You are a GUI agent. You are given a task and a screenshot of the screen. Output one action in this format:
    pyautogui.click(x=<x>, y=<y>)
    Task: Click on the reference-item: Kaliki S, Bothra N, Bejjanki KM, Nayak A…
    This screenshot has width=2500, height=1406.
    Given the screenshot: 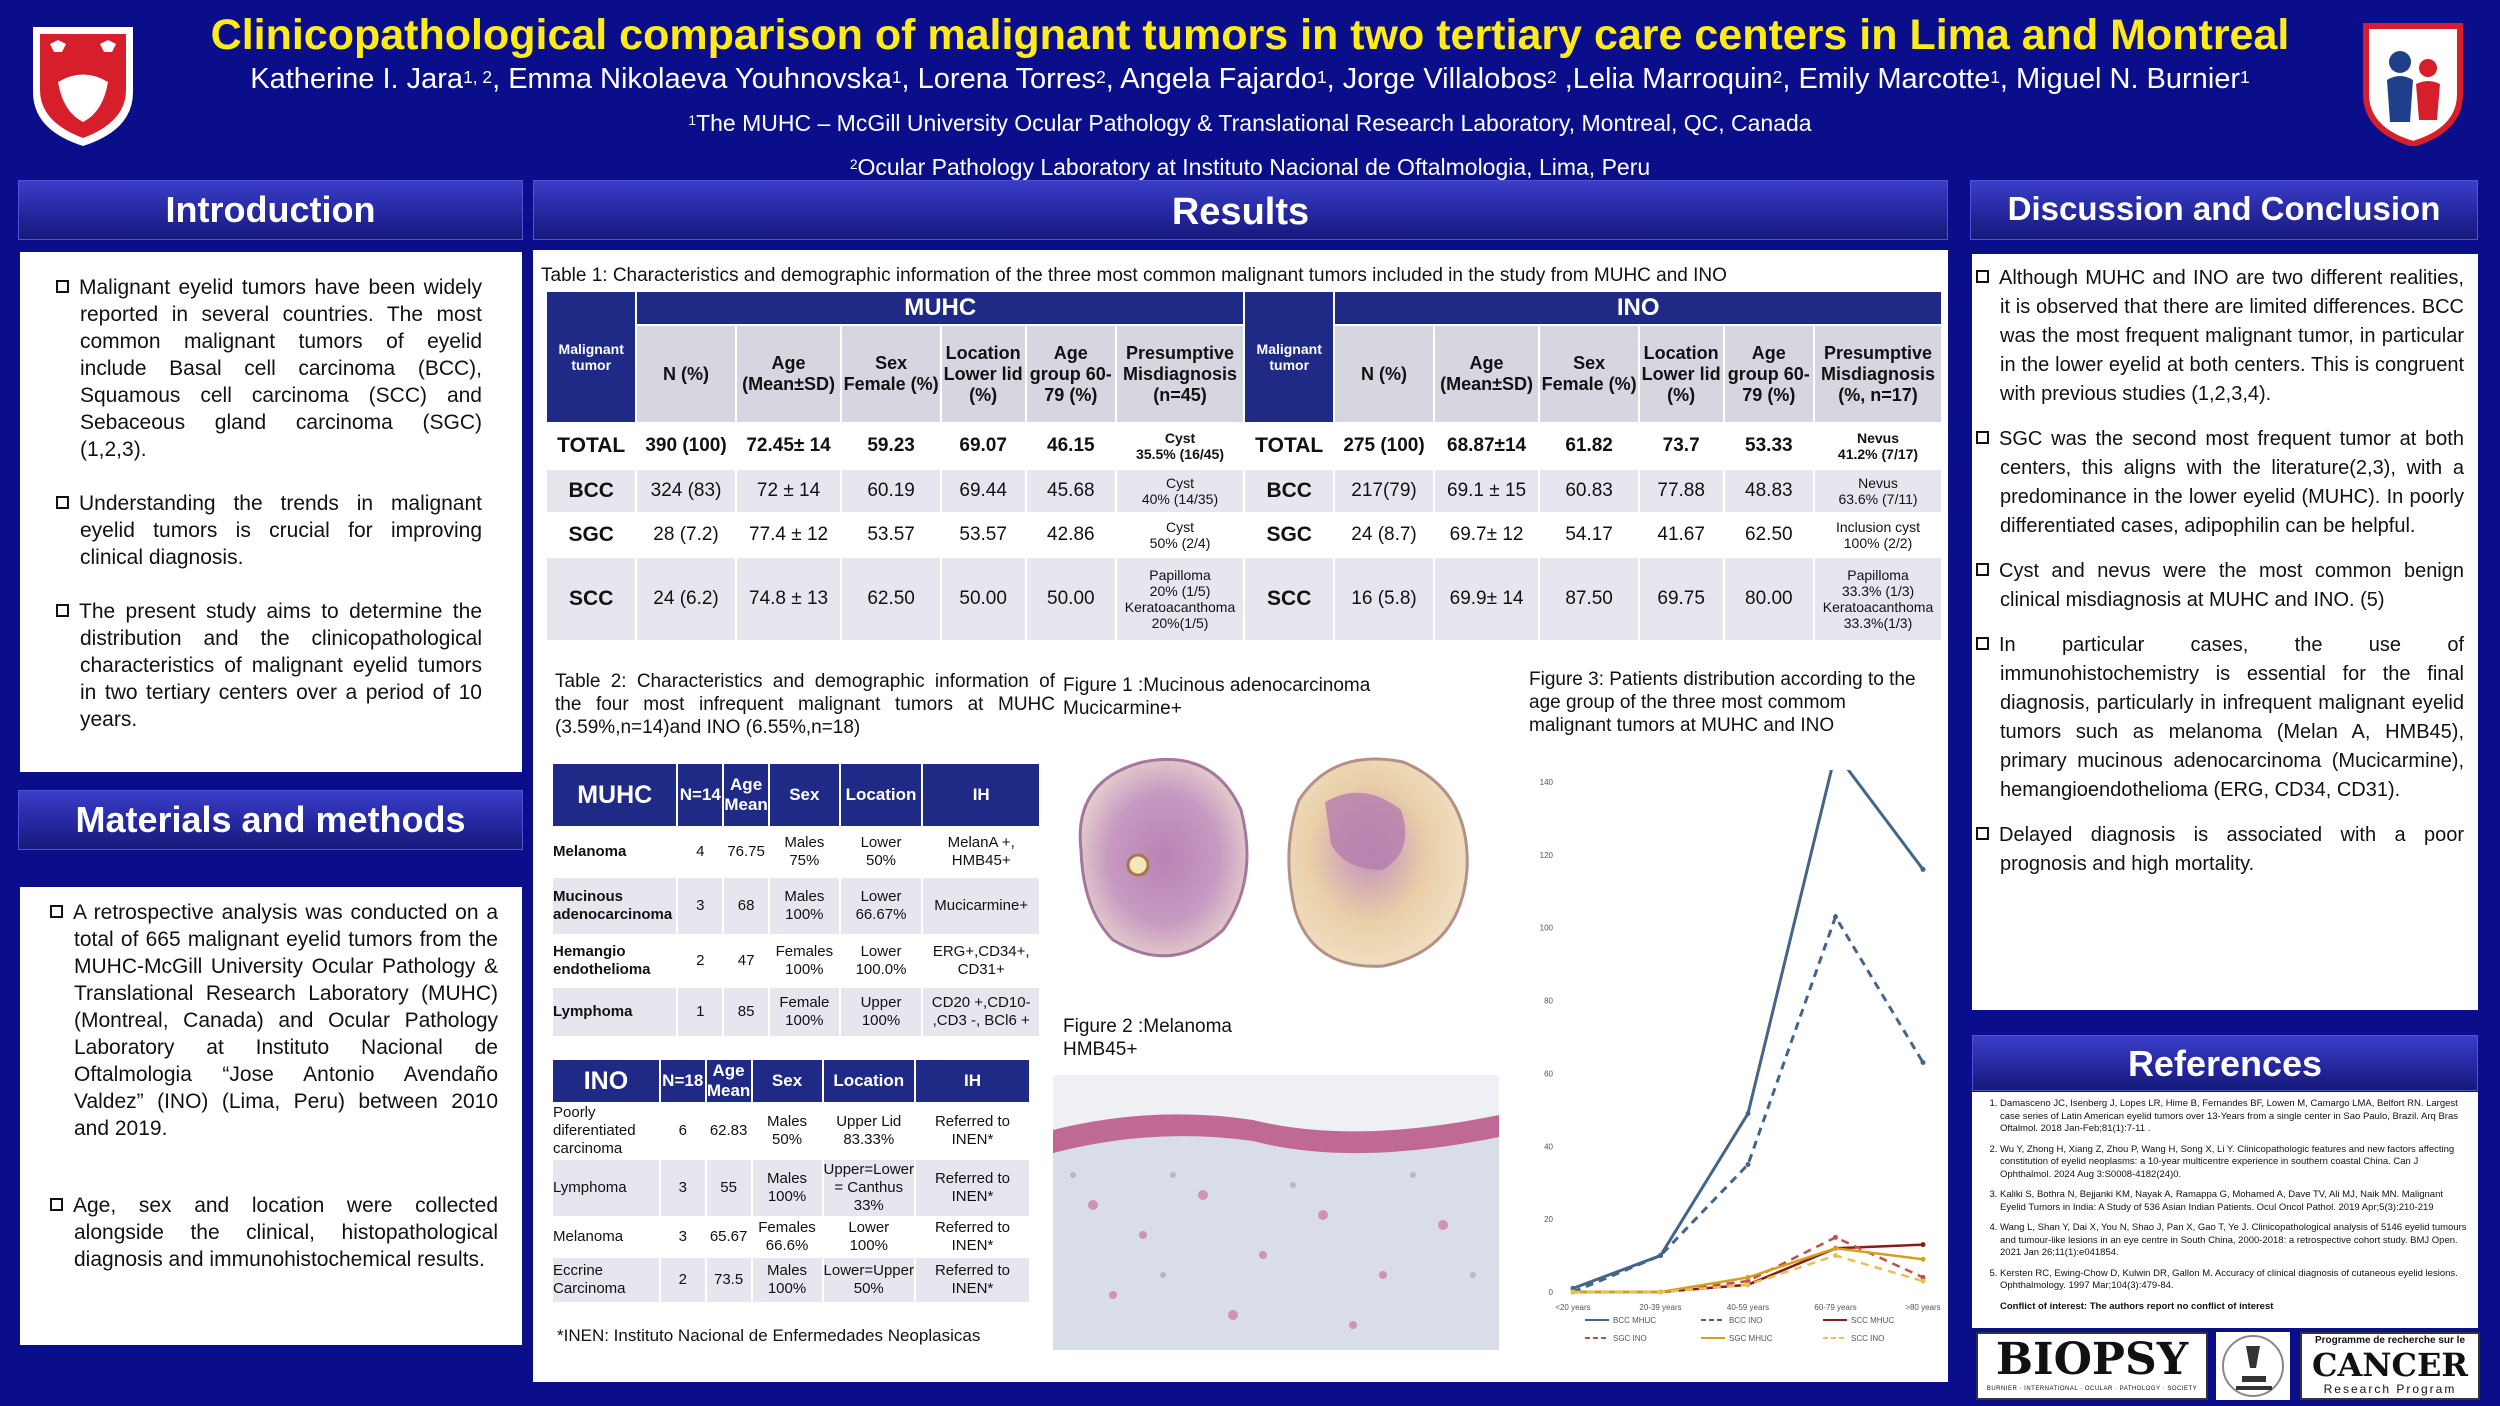 What is the action you would take?
    pyautogui.click(x=2234, y=1201)
    